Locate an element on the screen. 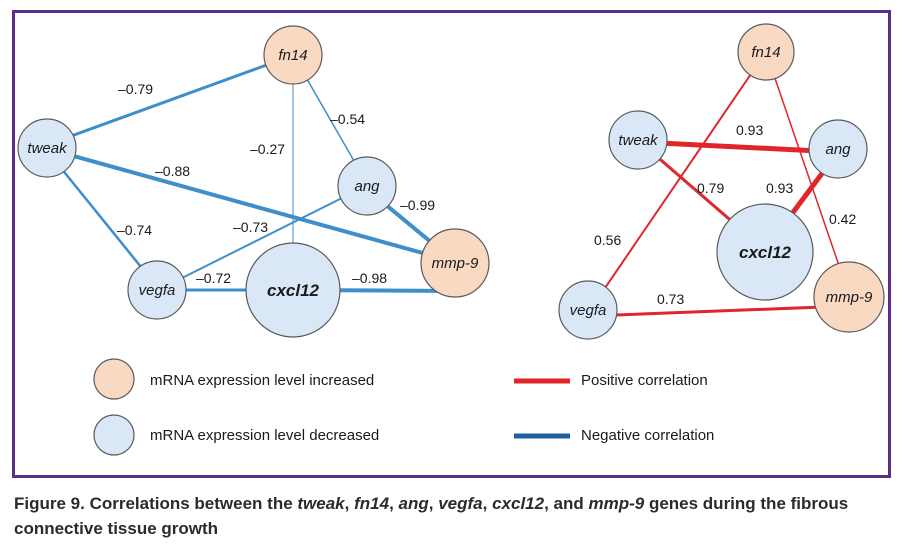 The image size is (904, 555). edge-label-ang-cxcl12: 0.93 is located at coordinates (779, 188).